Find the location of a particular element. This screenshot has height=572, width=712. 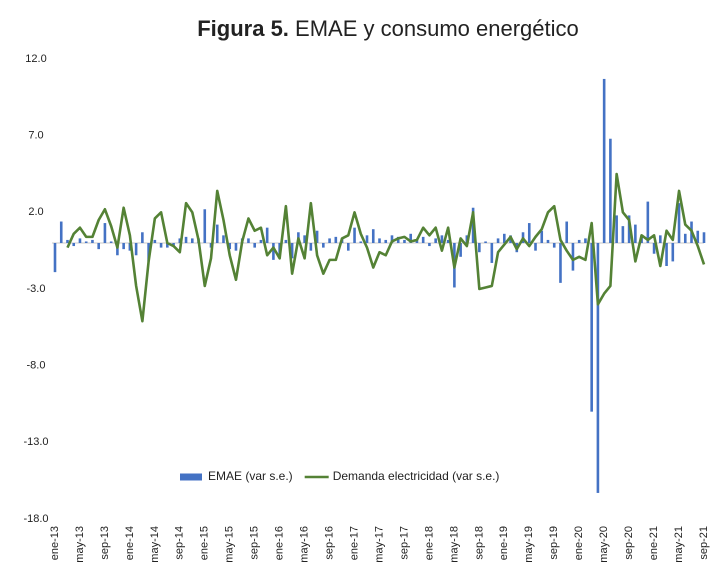

x-tick-label: may-14 is located at coordinates (155, 544).